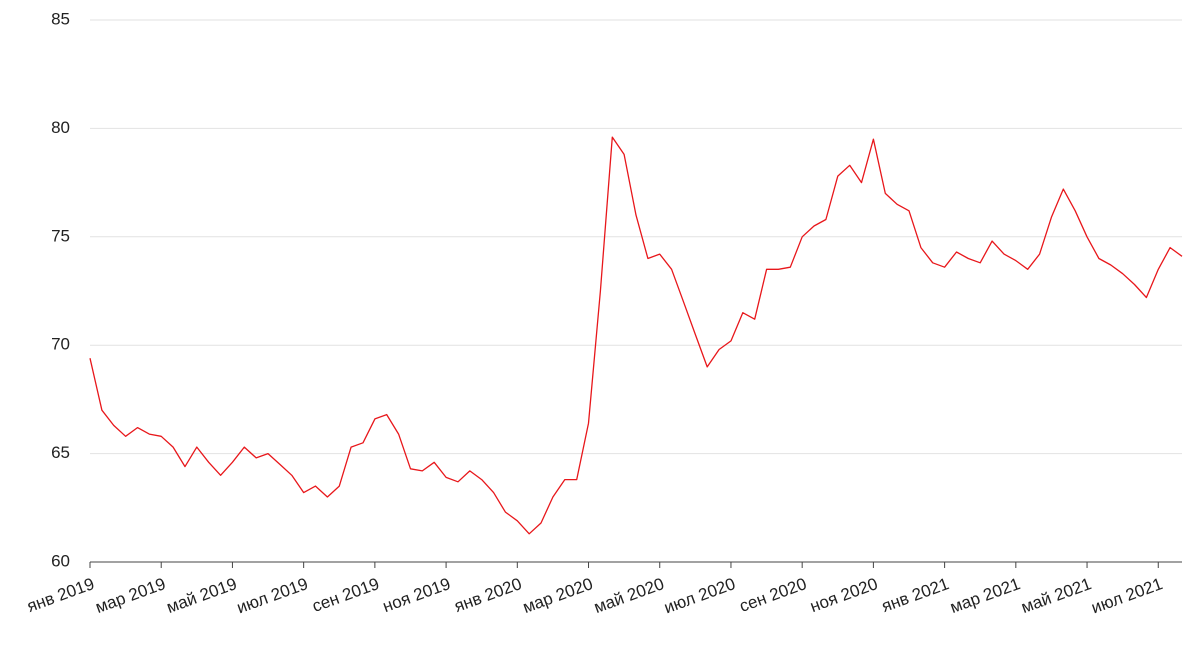 Image resolution: width=1200 pixels, height=645 pixels. Describe the element at coordinates (60, 595) in the screenshot. I see `x-tick-label: янв 2019` at that location.